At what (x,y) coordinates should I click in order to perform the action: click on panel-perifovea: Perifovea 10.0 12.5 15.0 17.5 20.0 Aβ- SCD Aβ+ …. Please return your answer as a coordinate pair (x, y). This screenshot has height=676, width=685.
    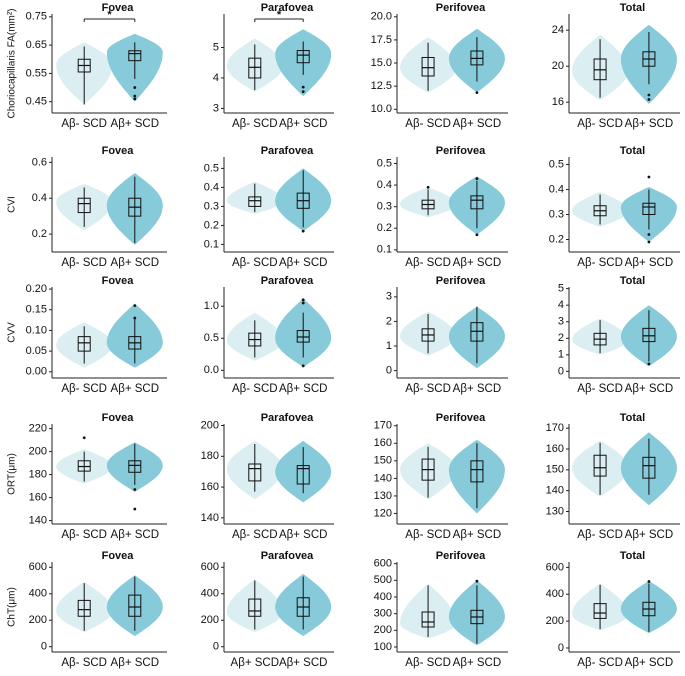
    Looking at the image, I should click on (439, 66).